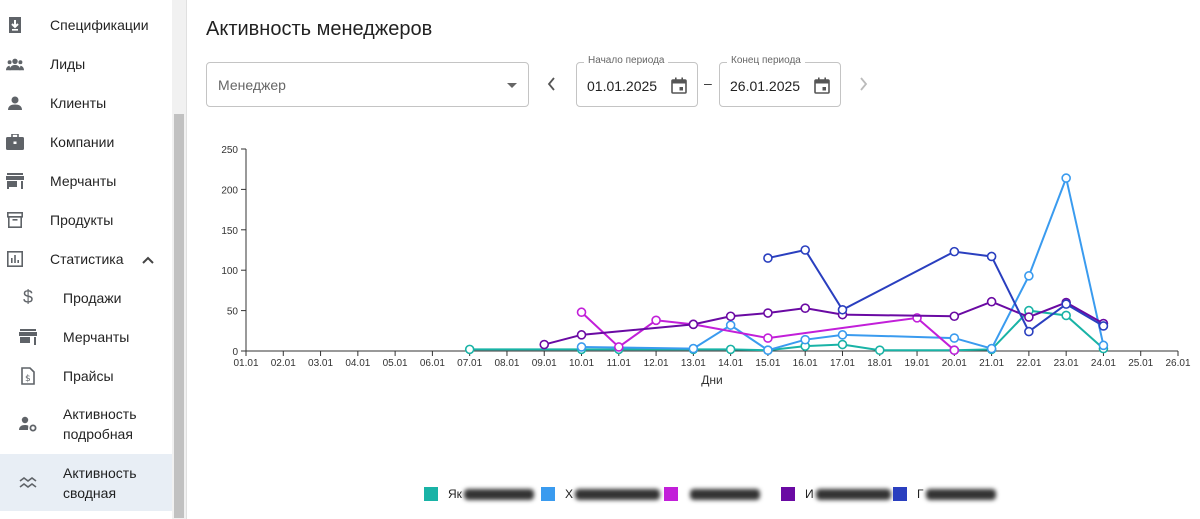 The height and width of the screenshot is (519, 1200). I want to click on legend-label-text: И, so click(809, 494).